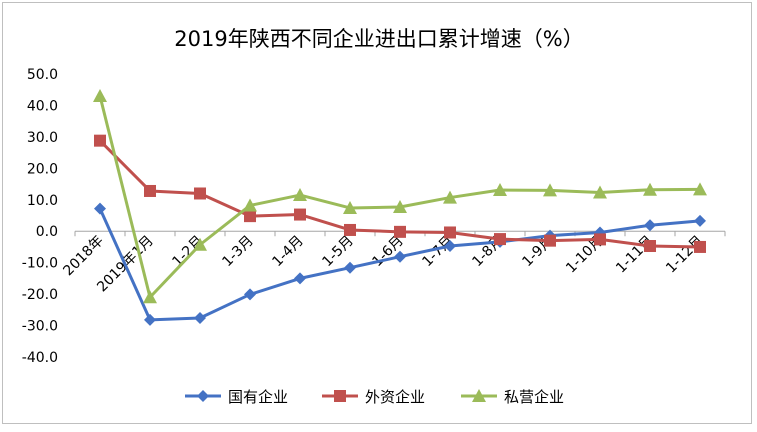  I want to click on legend-item: 外资企业, so click(373, 397).